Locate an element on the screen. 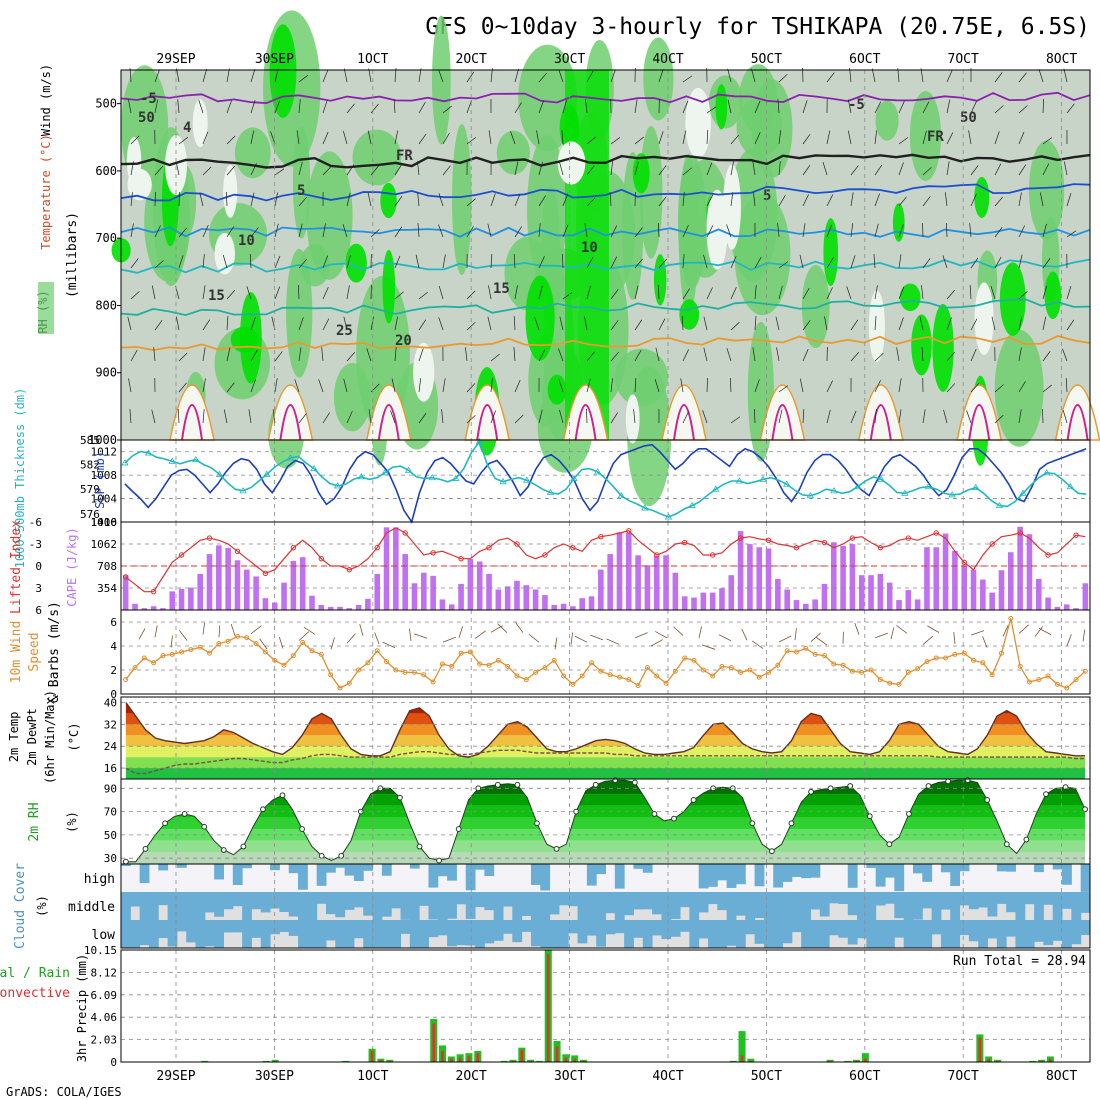 The height and width of the screenshot is (1100, 1100). temp-tick: 40 is located at coordinates (110, 702).